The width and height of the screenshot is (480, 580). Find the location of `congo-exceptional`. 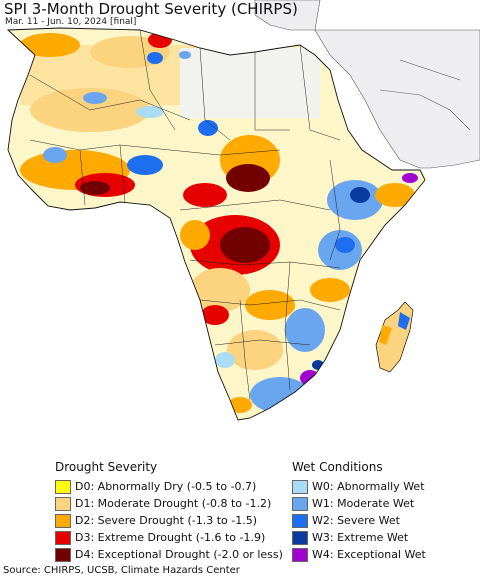

congo-exceptional is located at coordinates (245, 245).